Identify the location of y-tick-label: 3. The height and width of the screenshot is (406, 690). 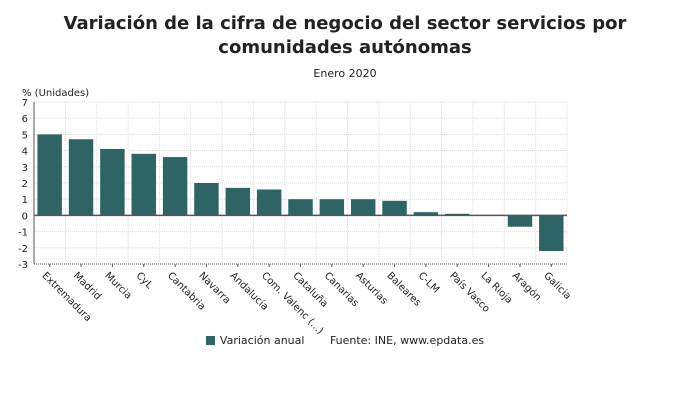
(25, 168).